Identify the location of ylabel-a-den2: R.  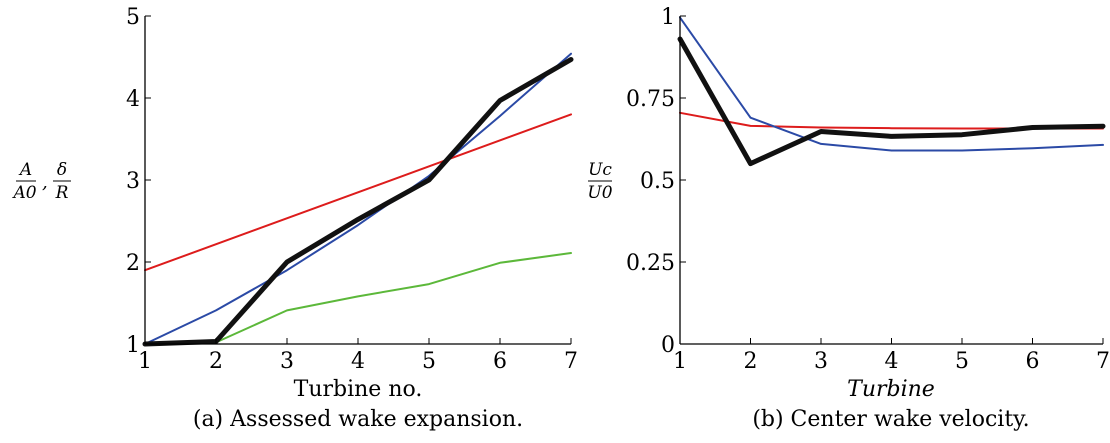
(62, 193).